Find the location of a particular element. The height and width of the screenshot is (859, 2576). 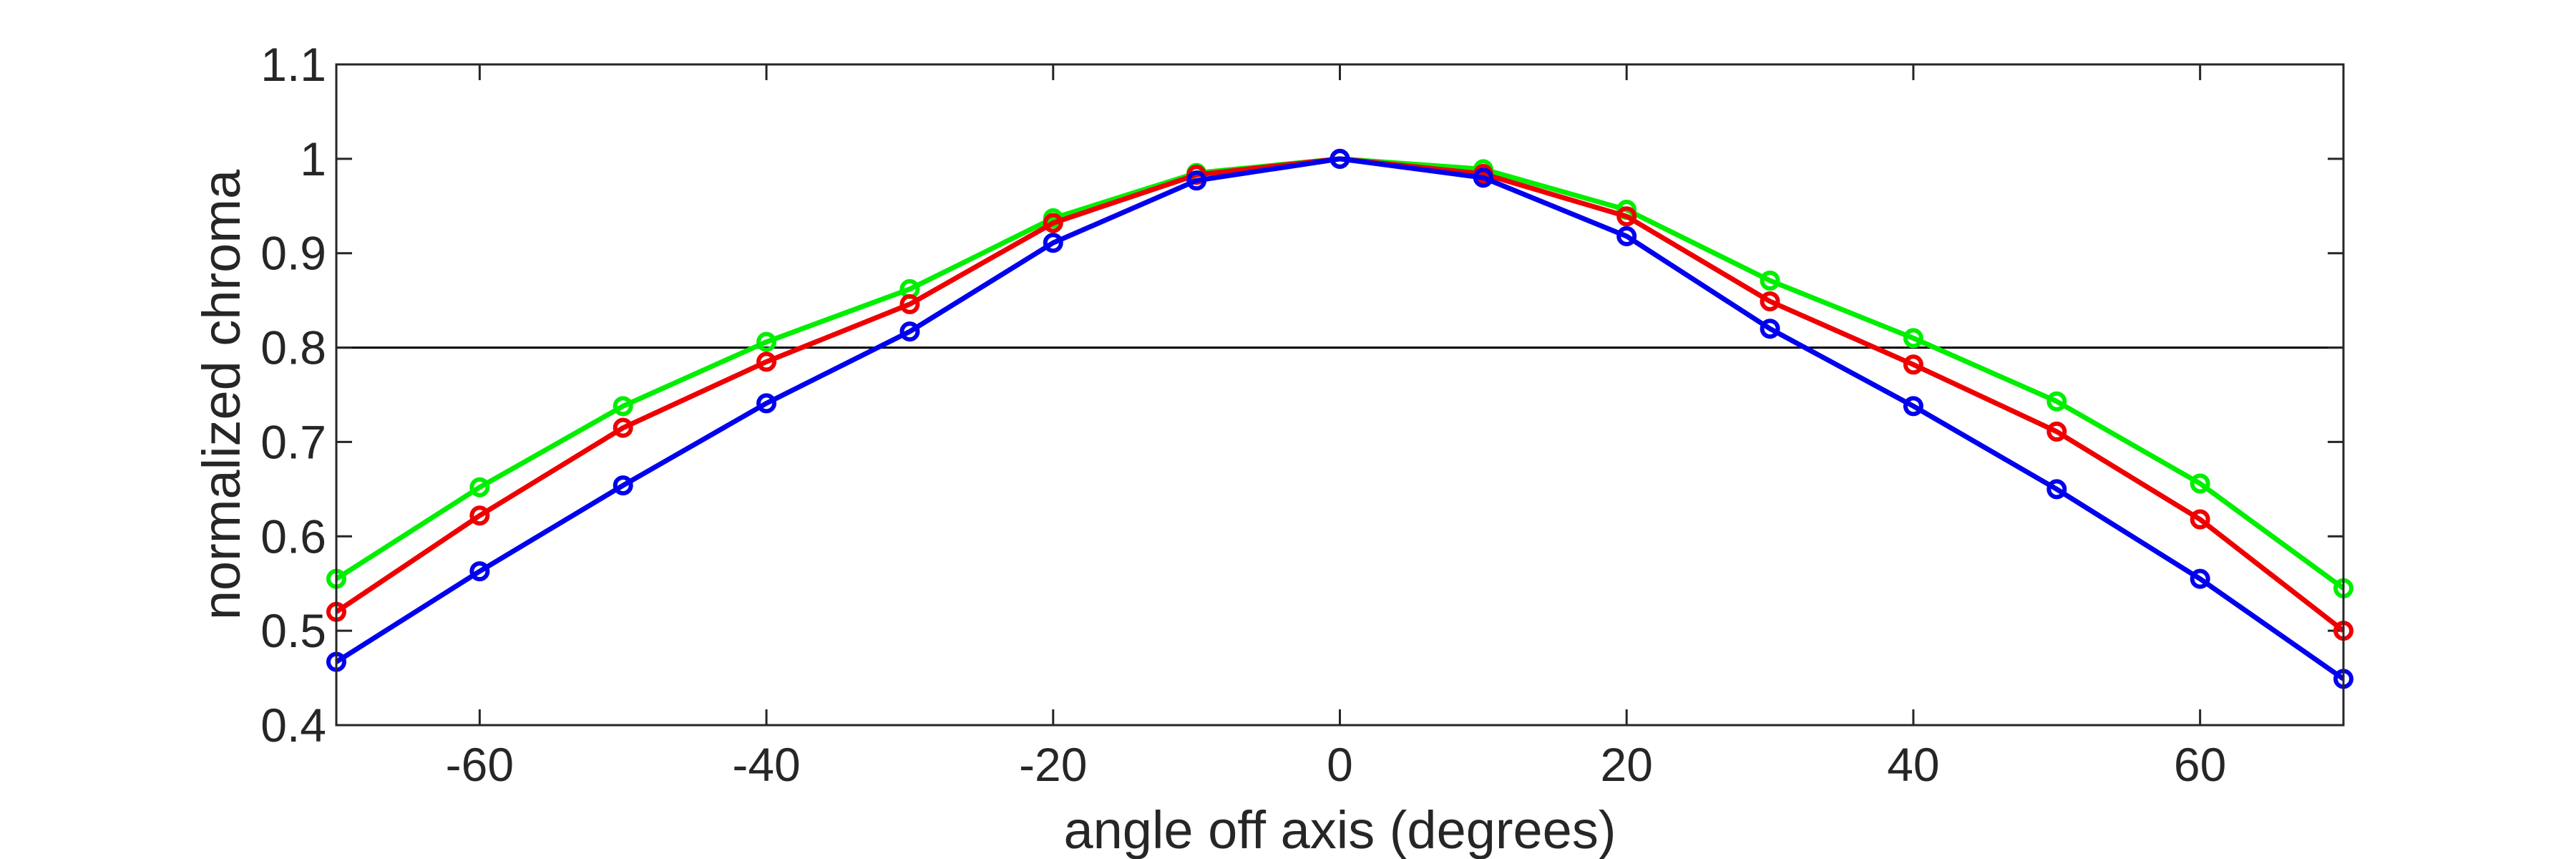

y-tick-label: 0.8 is located at coordinates (293, 347).